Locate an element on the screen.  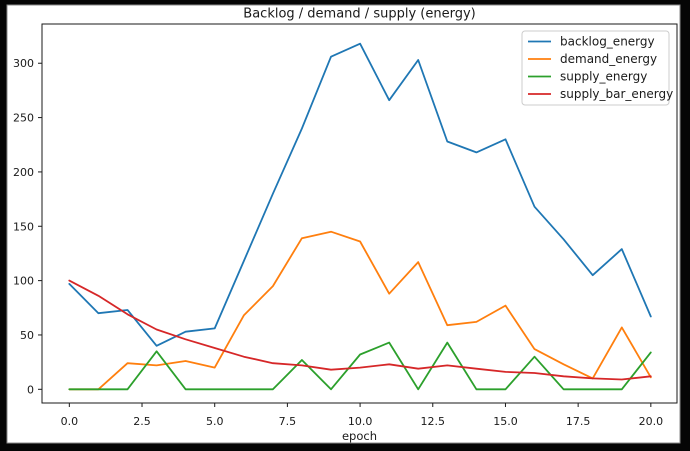
x-tick-label: 12.5 is located at coordinates (433, 421).